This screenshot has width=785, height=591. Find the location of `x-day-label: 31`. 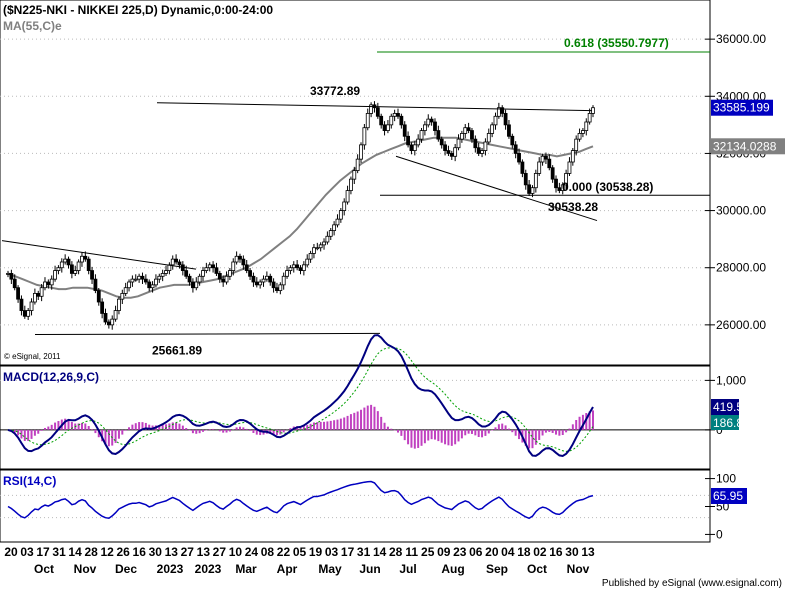

x-day-label: 31 is located at coordinates (364, 552).